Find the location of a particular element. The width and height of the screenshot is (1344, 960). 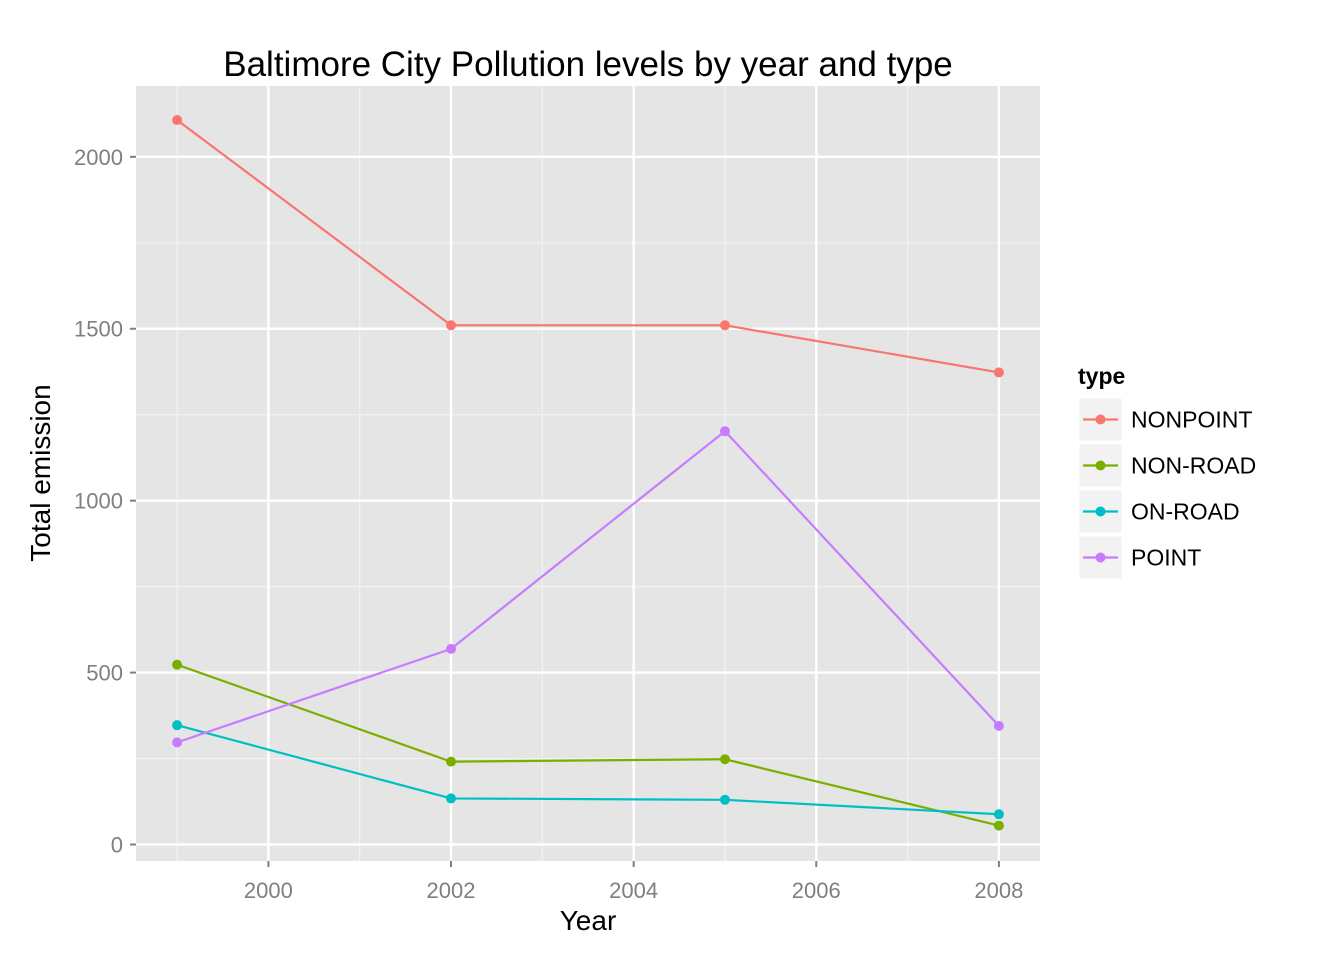

y-tick-label: 2000 is located at coordinates (98, 157).